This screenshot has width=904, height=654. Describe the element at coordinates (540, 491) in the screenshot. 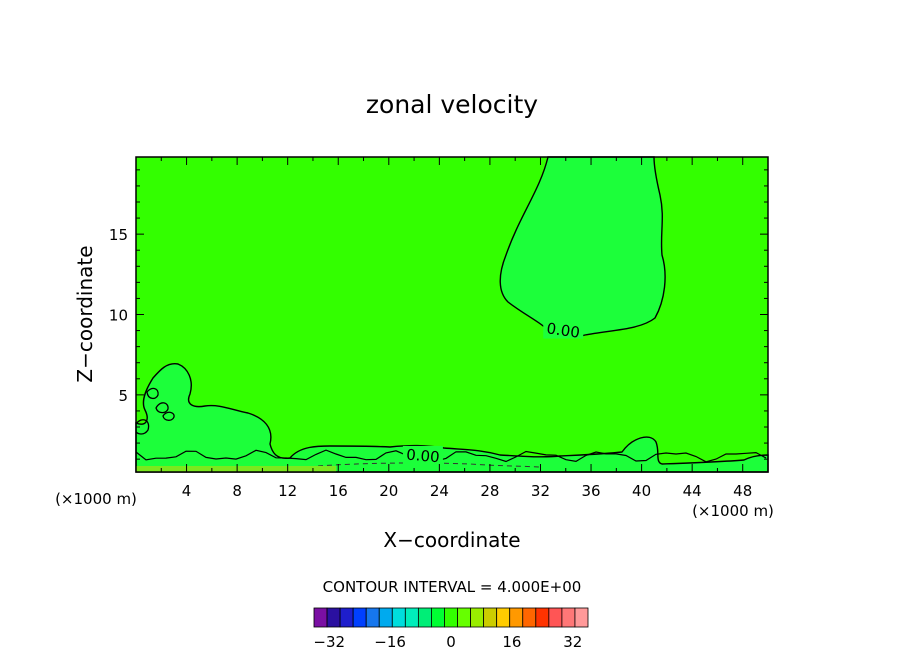

I see `x-tick-label-32: 32` at that location.